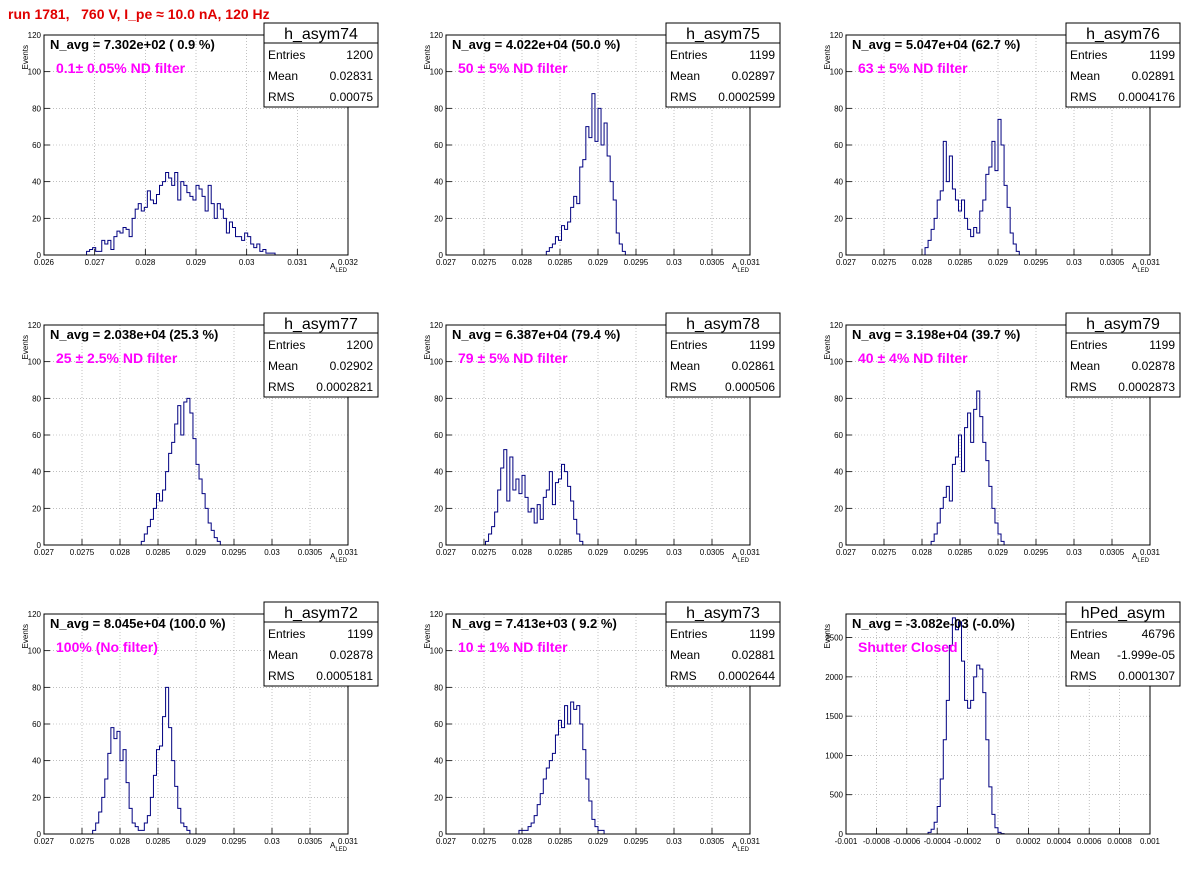 The image size is (1196, 872). I want to click on histogram-name: h_asym77, so click(321, 324).